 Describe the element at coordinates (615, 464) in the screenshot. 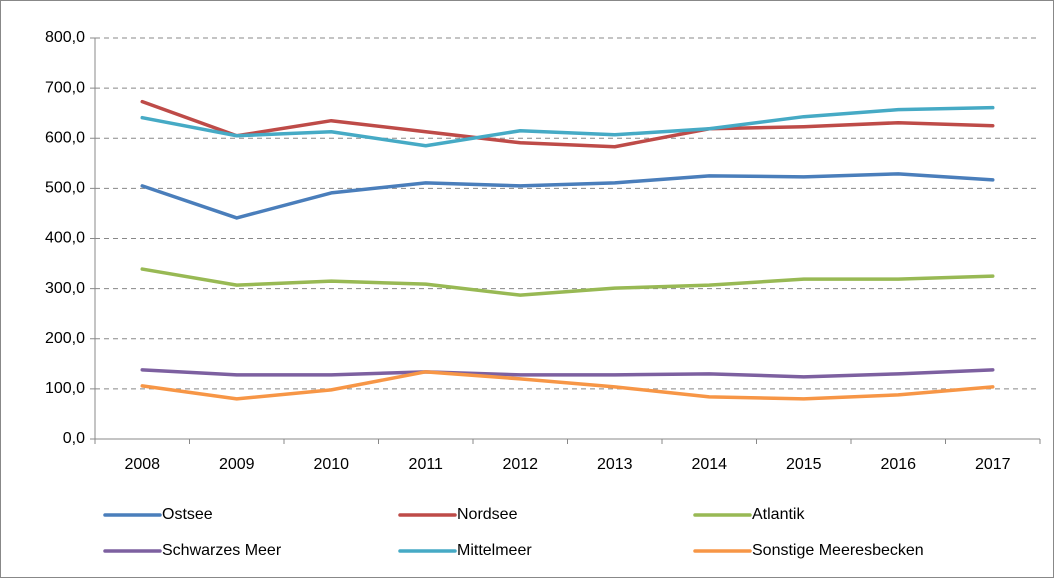

I see `x-tick-label: 2013` at that location.